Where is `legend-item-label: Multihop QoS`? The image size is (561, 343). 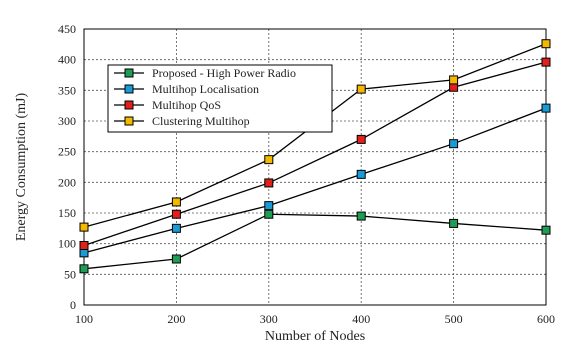
legend-item-label: Multihop QoS is located at coordinates (186, 105).